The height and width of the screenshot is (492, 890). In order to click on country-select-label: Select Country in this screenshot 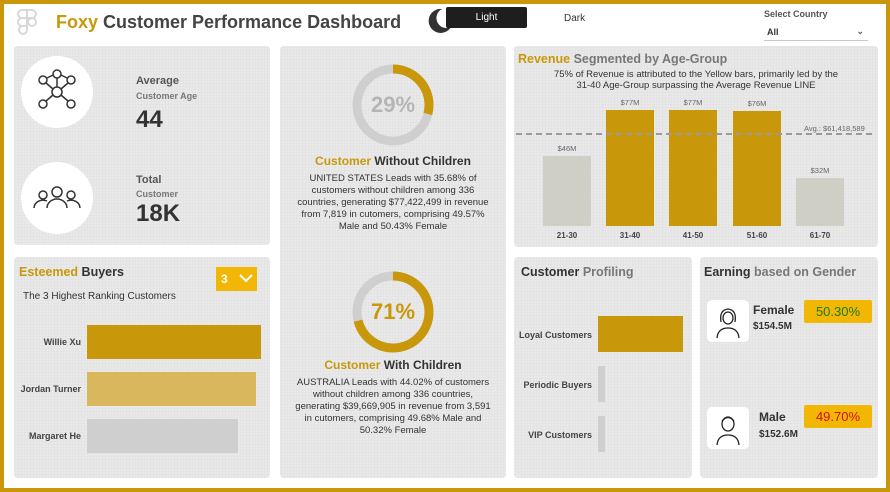, I will do `click(796, 14)`.